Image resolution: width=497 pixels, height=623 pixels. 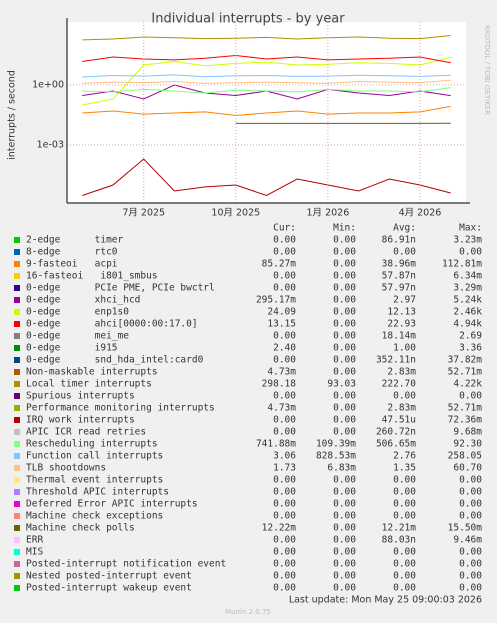 What do you see at coordinates (465, 360) in the screenshot?
I see `legend-value: 37.82m` at bounding box center [465, 360].